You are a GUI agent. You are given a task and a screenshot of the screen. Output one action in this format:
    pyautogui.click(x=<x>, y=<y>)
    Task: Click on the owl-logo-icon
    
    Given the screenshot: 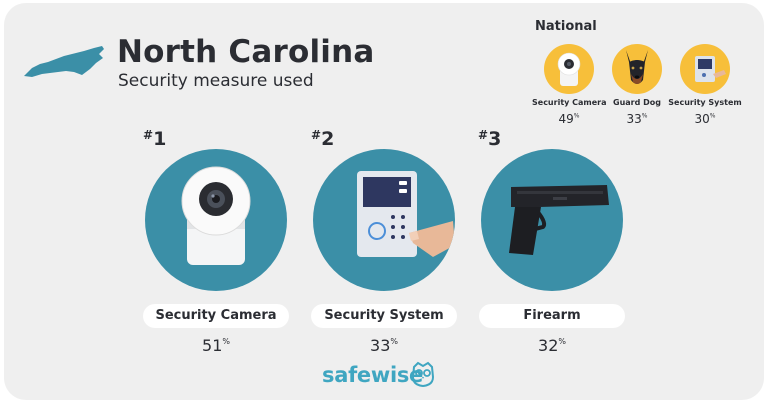 What is the action you would take?
    pyautogui.click(x=423, y=374)
    